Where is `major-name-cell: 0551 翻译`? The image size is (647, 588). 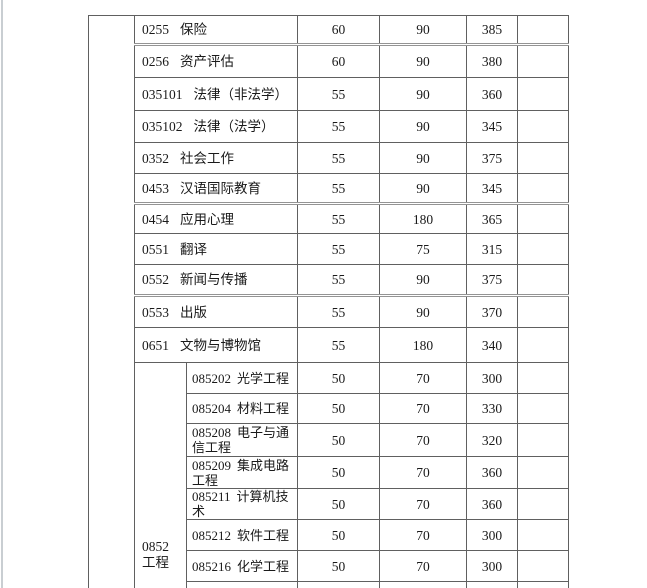
major-name-cell: 0551 翻译 is located at coordinates (216, 249).